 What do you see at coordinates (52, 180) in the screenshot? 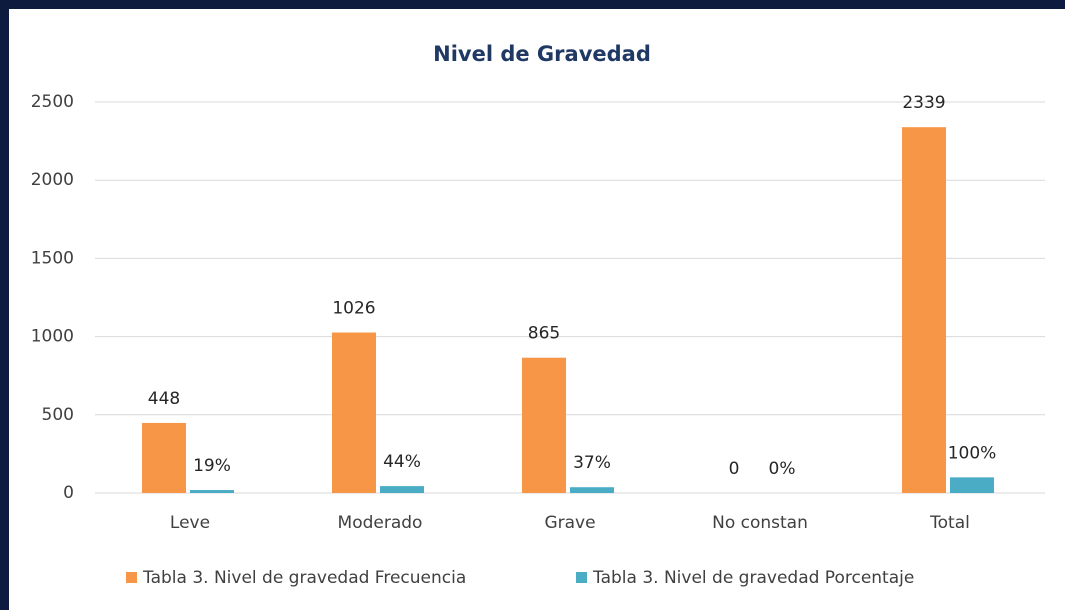
I see `y-tick-label: 2000` at bounding box center [52, 180].